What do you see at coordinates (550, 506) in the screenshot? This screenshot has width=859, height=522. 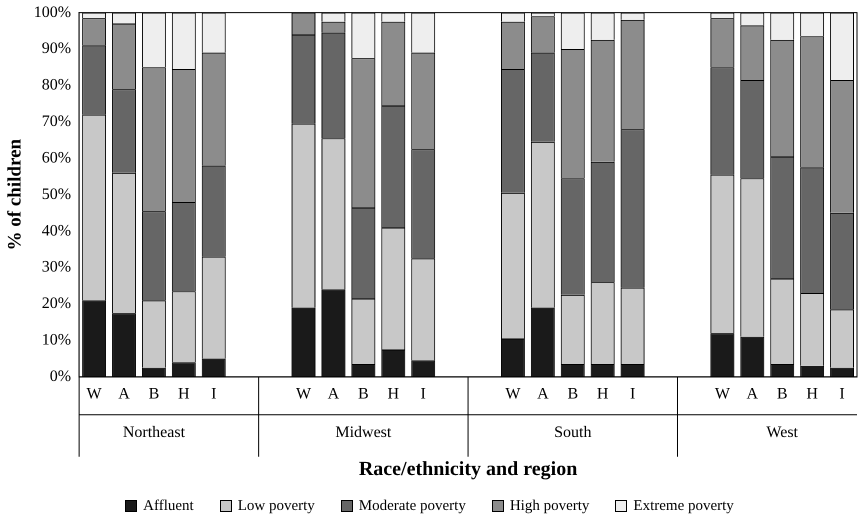 I see `legend-label: High poverty` at bounding box center [550, 506].